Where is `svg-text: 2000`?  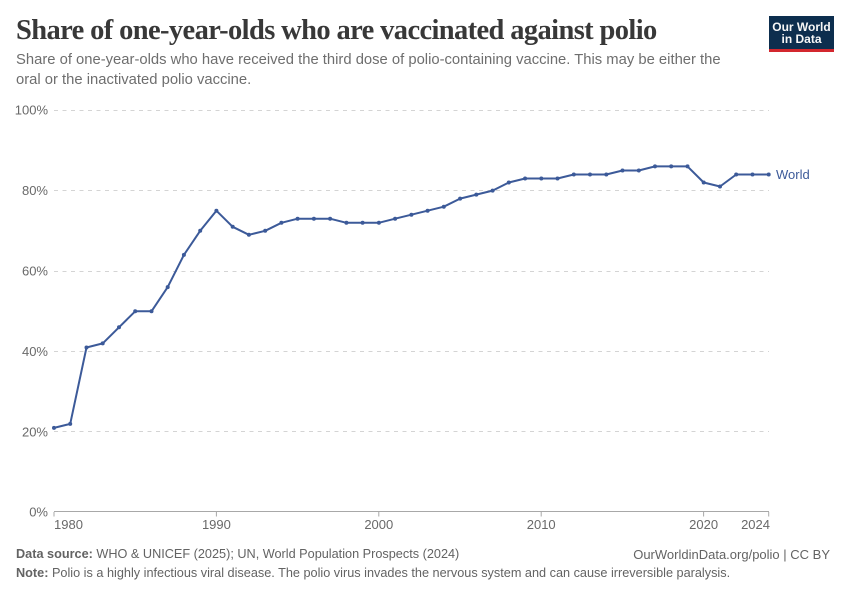
svg-text: 2000 is located at coordinates (378, 524).